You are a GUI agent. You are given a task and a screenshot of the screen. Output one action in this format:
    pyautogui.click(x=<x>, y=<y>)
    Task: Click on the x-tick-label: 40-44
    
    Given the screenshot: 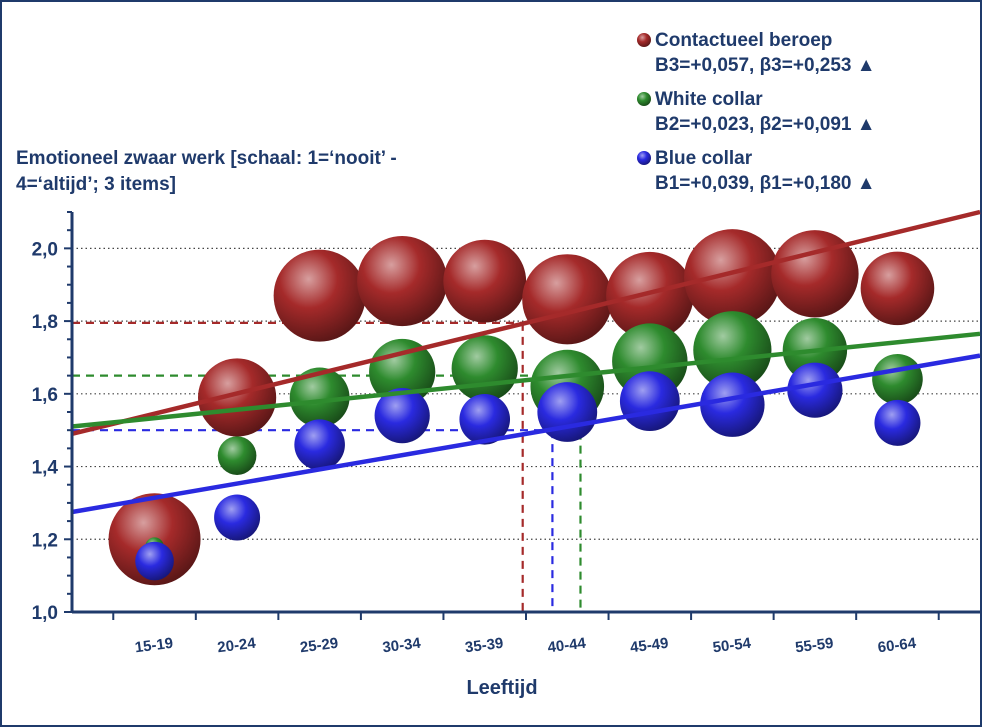 What is the action you would take?
    pyautogui.click(x=567, y=646)
    